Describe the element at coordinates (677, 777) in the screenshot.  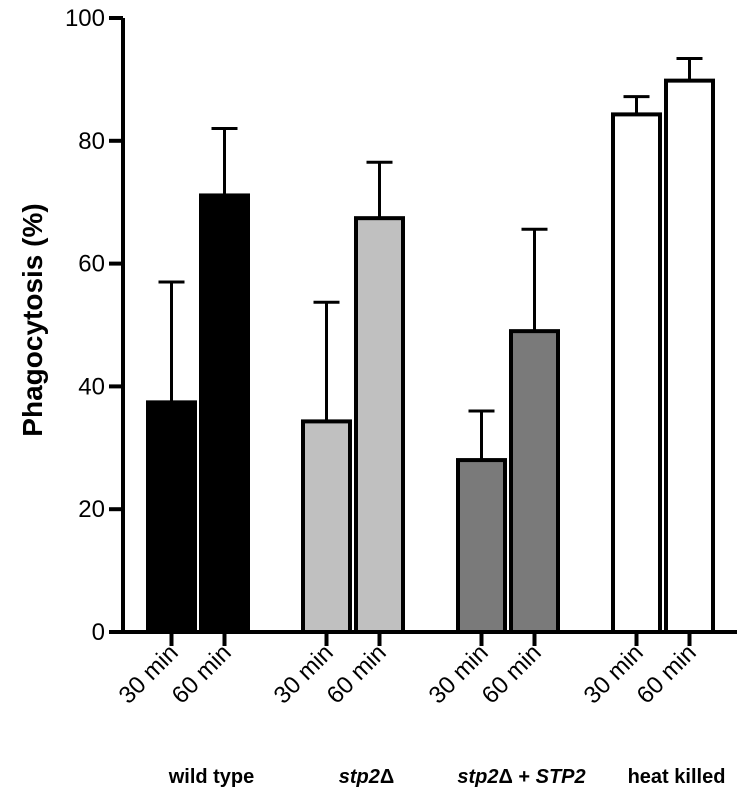
I see `group-label: heat killed` at that location.